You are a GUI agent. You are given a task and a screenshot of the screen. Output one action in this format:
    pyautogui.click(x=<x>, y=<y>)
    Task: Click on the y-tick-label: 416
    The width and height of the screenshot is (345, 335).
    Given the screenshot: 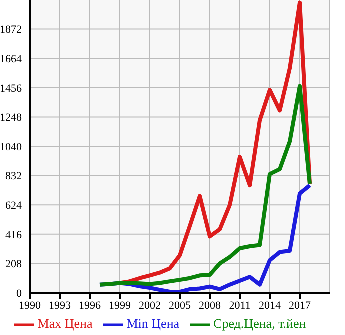 What is the action you would take?
    pyautogui.click(x=14, y=235)
    